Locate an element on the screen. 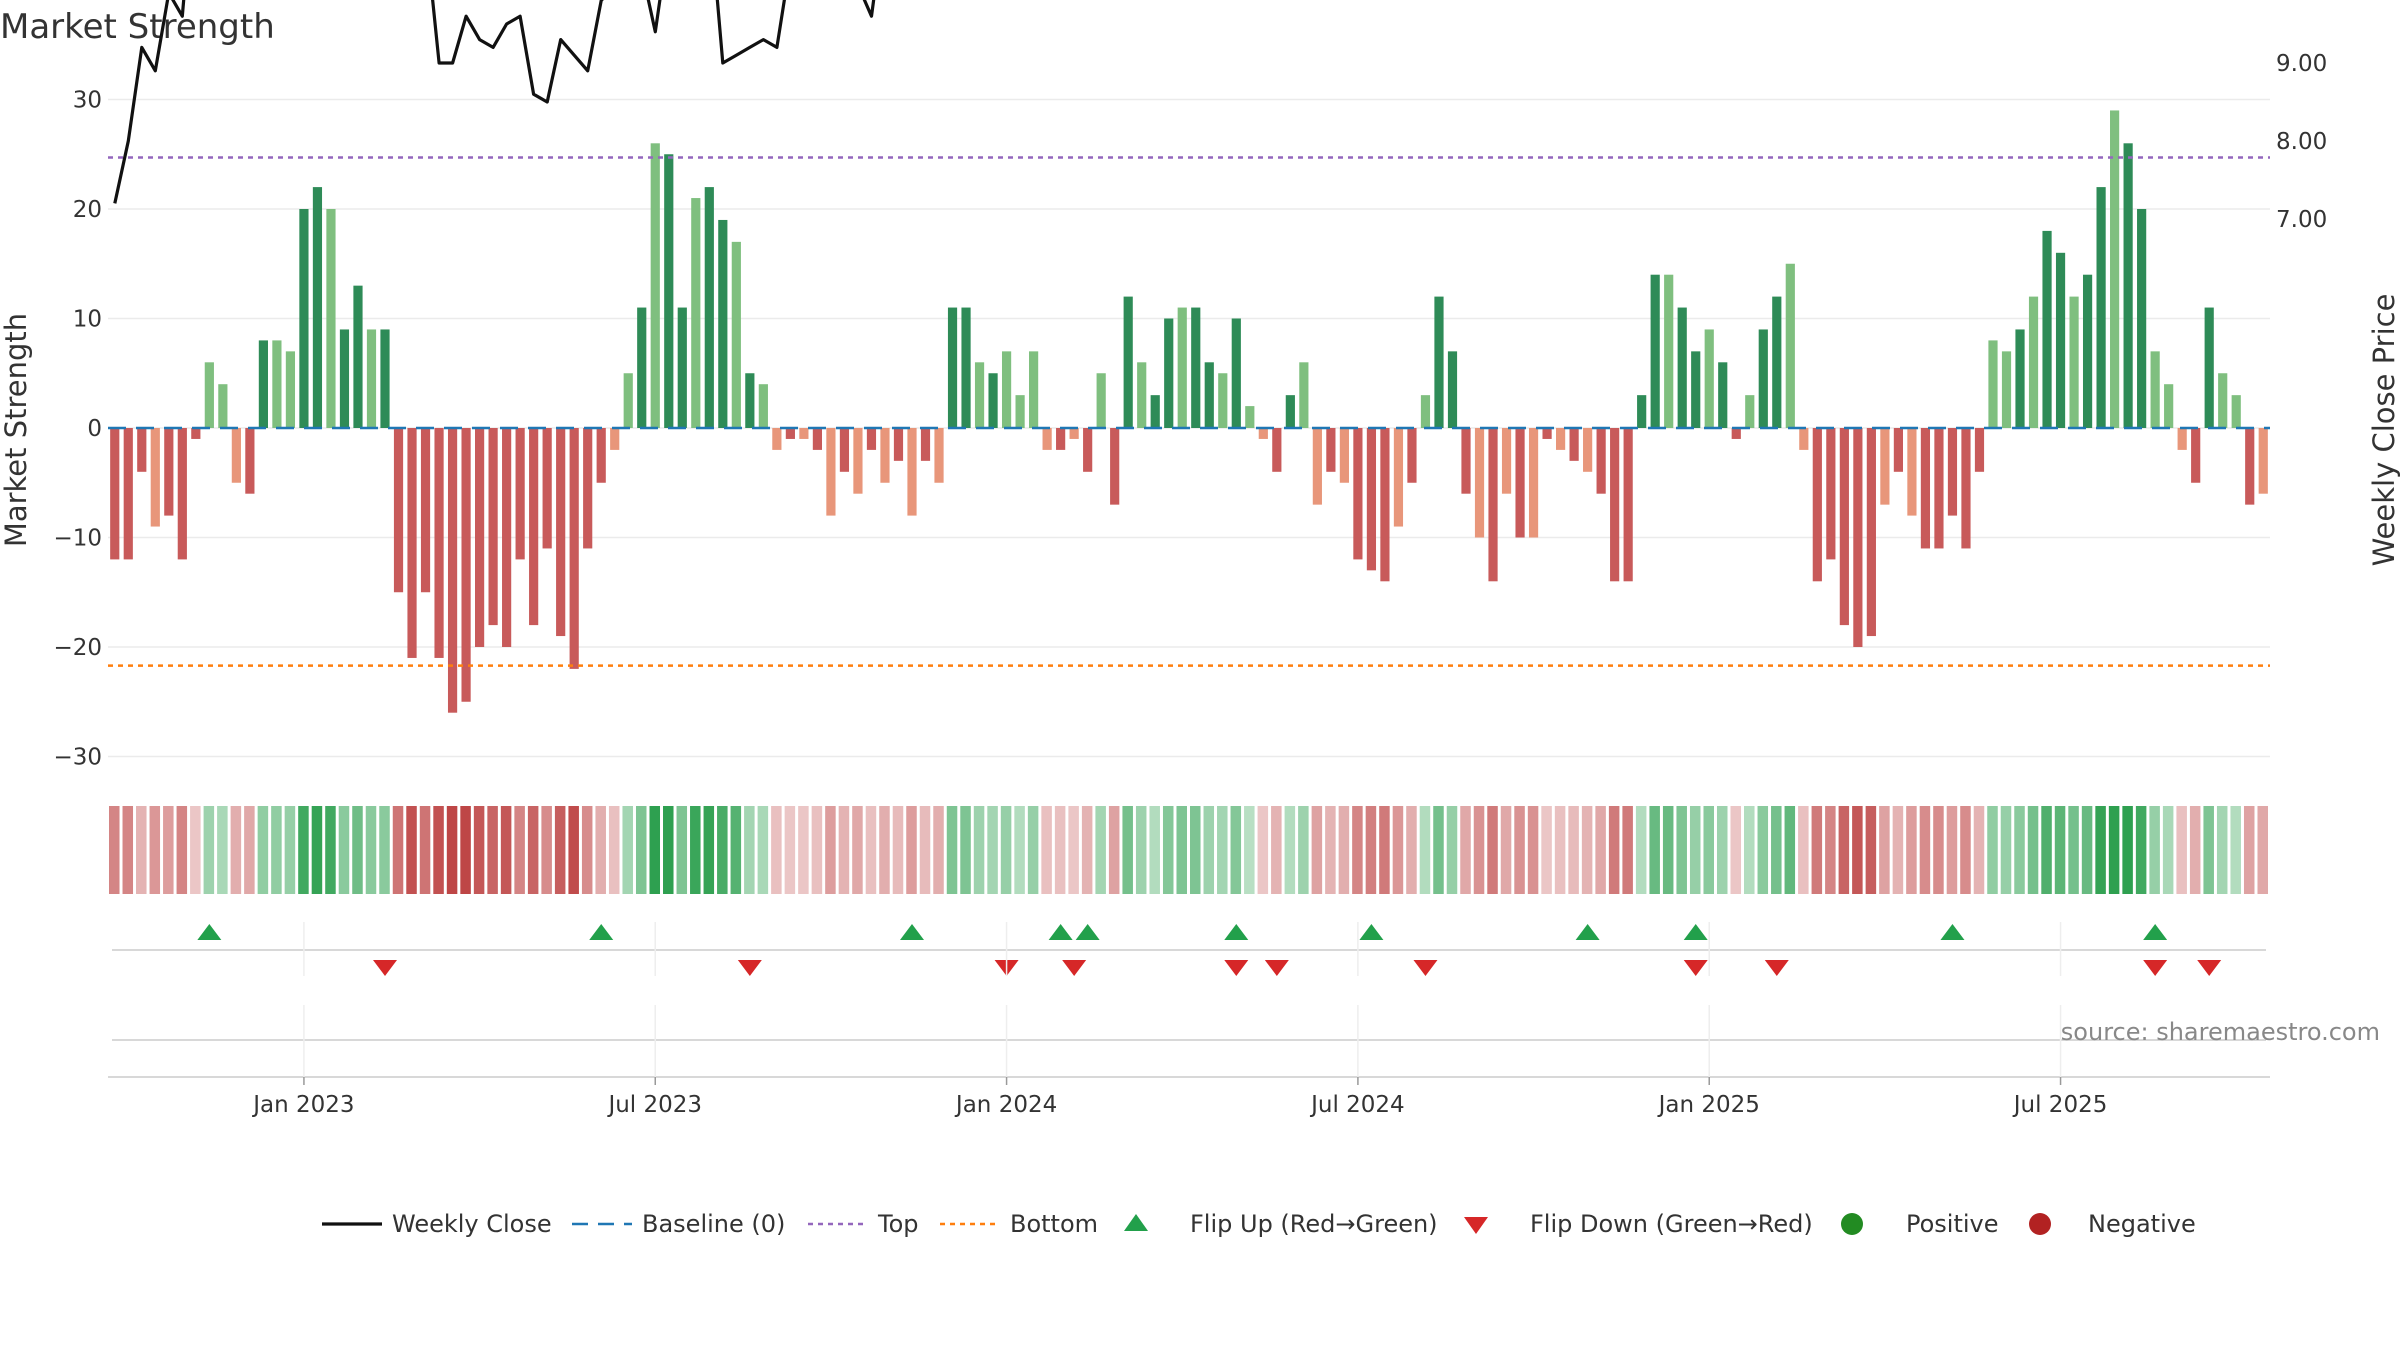 This screenshot has height=1350, width=2400. y-right-tick-label: 7.00 is located at coordinates (2301, 220).